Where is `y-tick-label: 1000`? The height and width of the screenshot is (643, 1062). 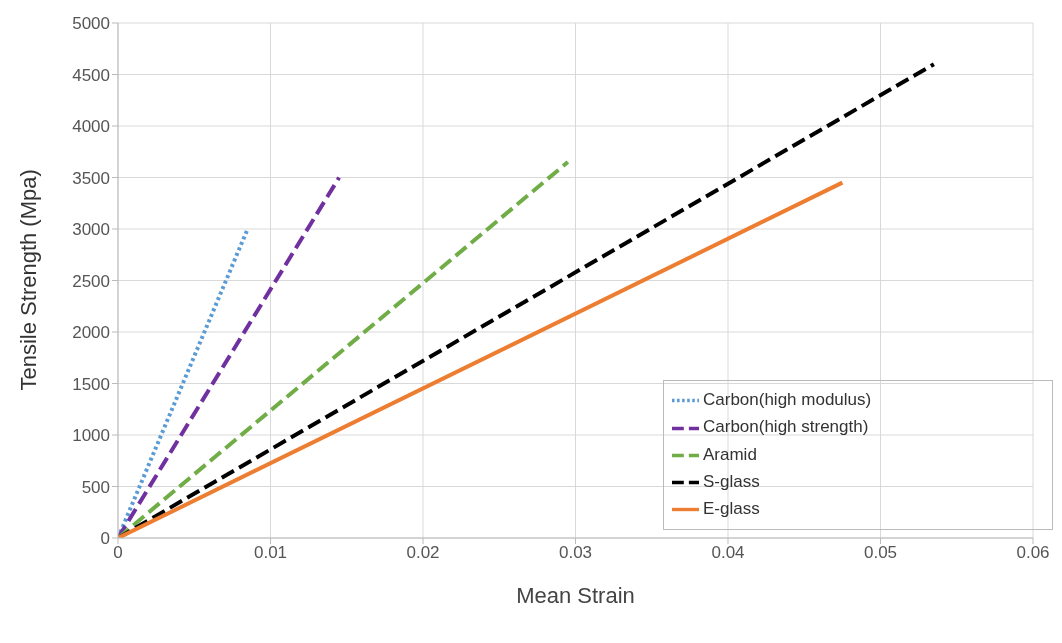
y-tick-label: 1000 is located at coordinates (91, 436).